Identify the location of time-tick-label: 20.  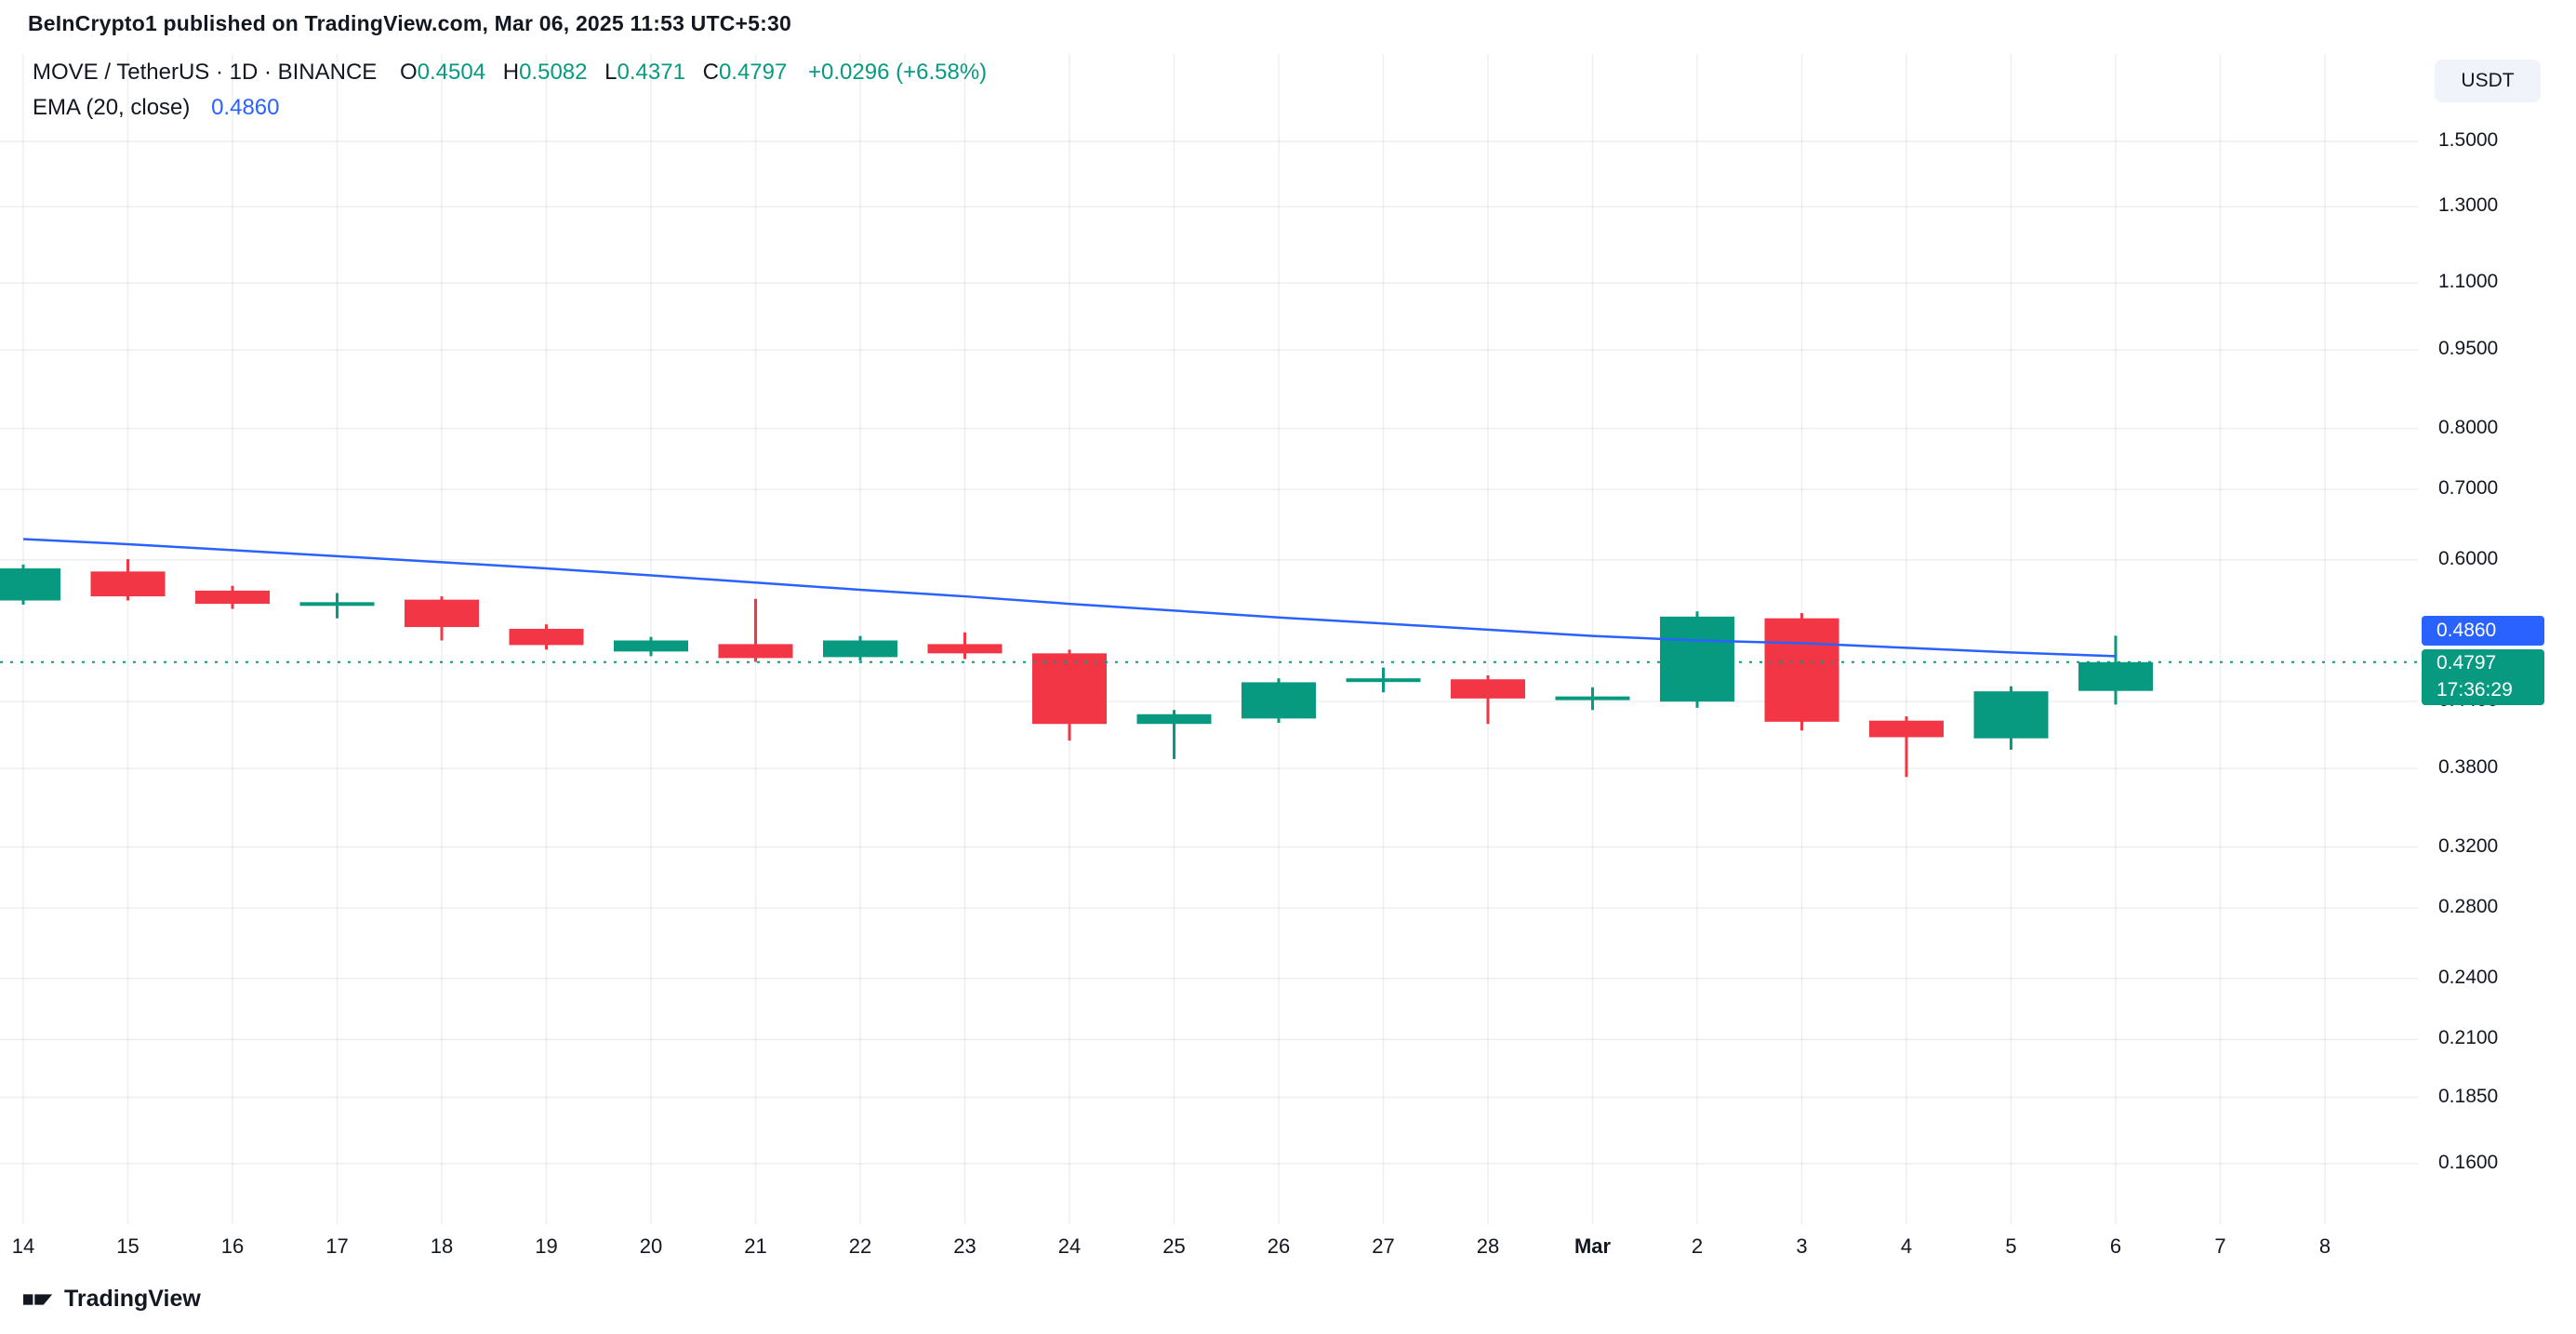
(651, 1246).